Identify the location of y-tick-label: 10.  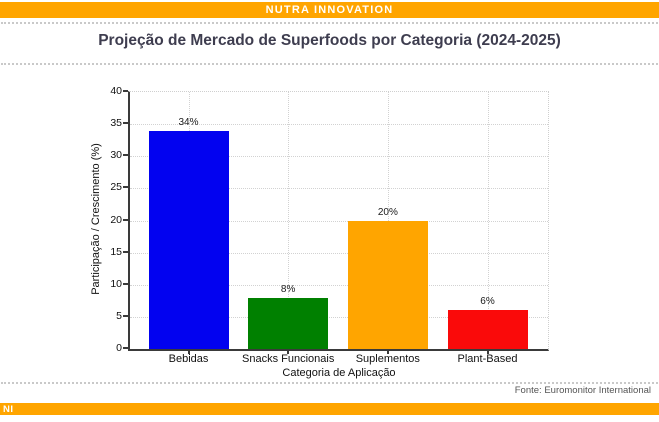
(116, 283).